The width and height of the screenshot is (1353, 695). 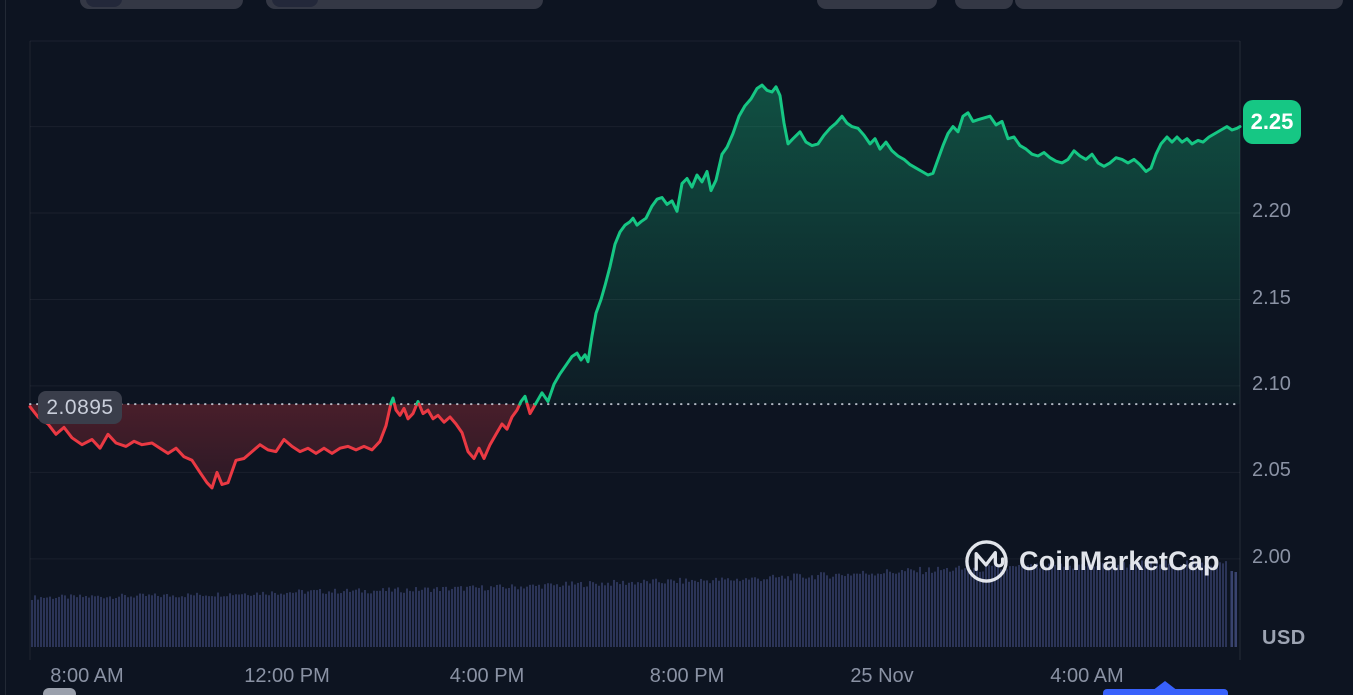 I want to click on reference-price-pill: 2.0895, so click(x=80, y=407).